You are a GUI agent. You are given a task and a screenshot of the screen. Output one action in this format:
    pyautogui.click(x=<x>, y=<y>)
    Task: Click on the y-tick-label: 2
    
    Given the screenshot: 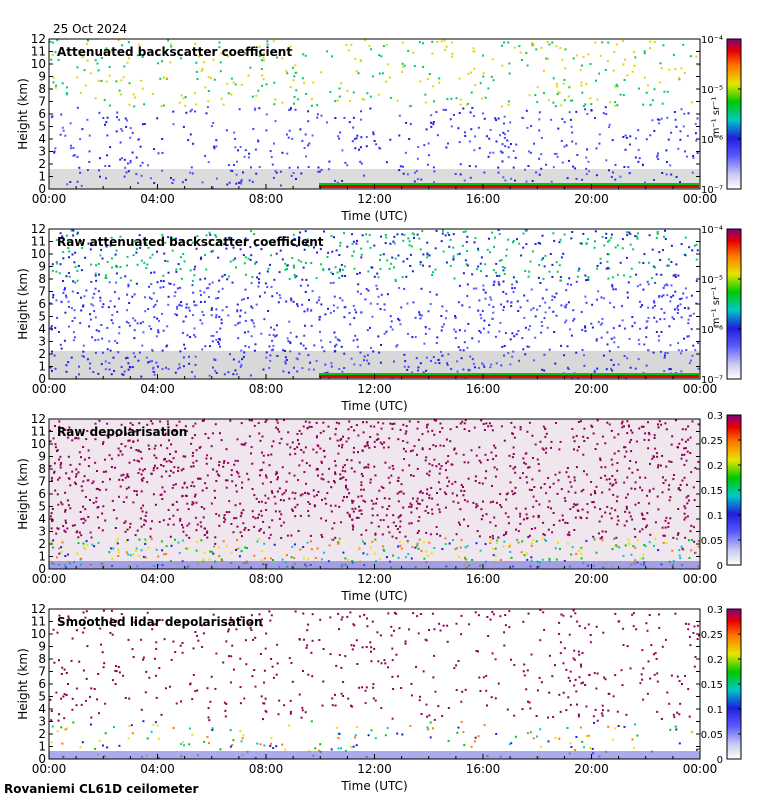 What is the action you would take?
    pyautogui.click(x=42, y=164)
    